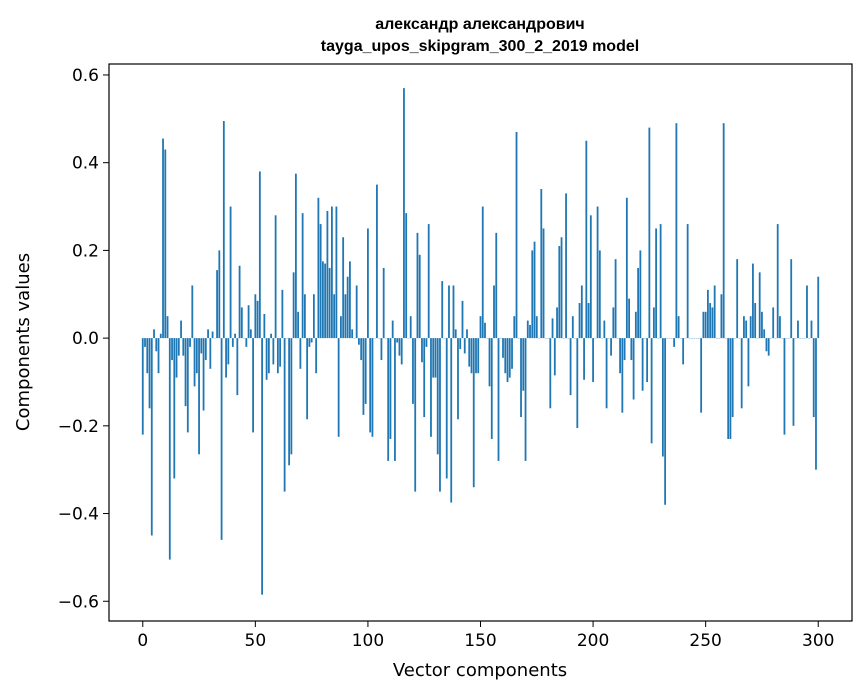 The height and width of the screenshot is (696, 867). What do you see at coordinates (78, 515) in the screenshot?
I see `y-tick-label: −0.4` at bounding box center [78, 515].